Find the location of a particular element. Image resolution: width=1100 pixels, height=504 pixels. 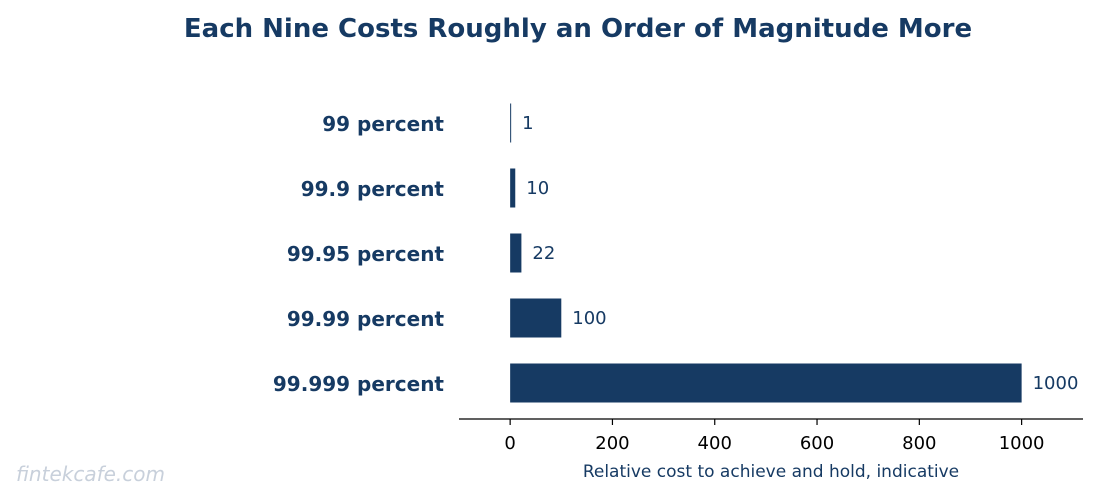

x-tick-label: 600 is located at coordinates (817, 443).